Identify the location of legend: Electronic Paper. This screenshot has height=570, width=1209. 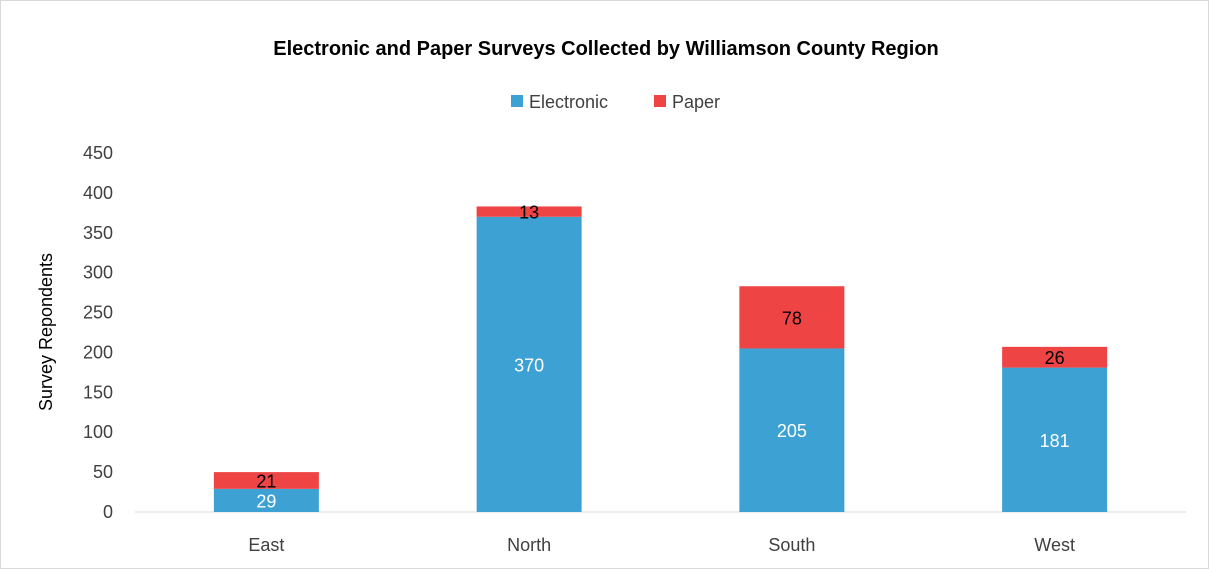
(615, 102).